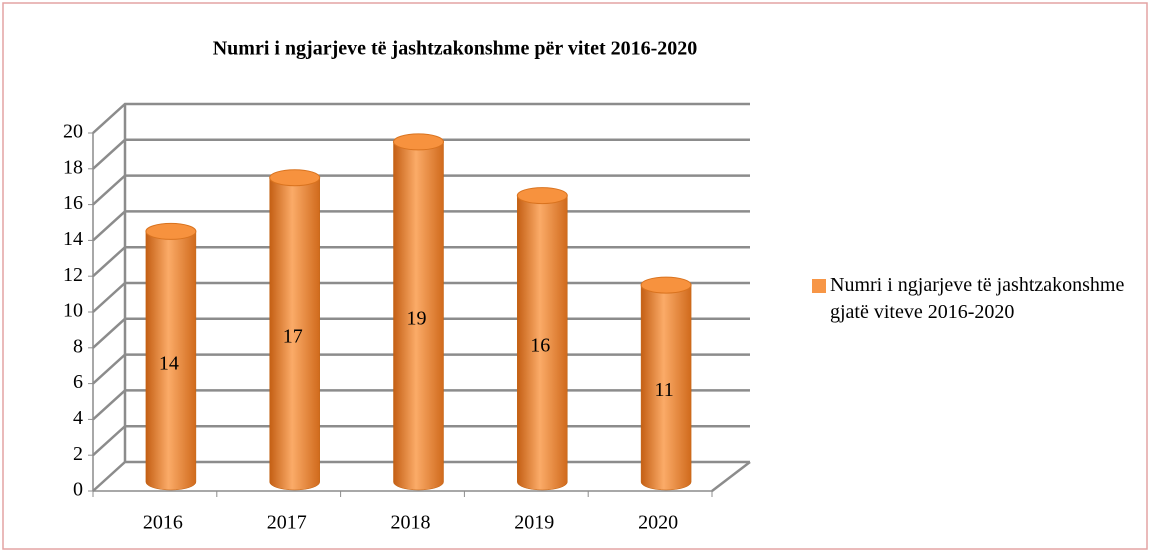  I want to click on x-tick-label: 2016, so click(163, 523).